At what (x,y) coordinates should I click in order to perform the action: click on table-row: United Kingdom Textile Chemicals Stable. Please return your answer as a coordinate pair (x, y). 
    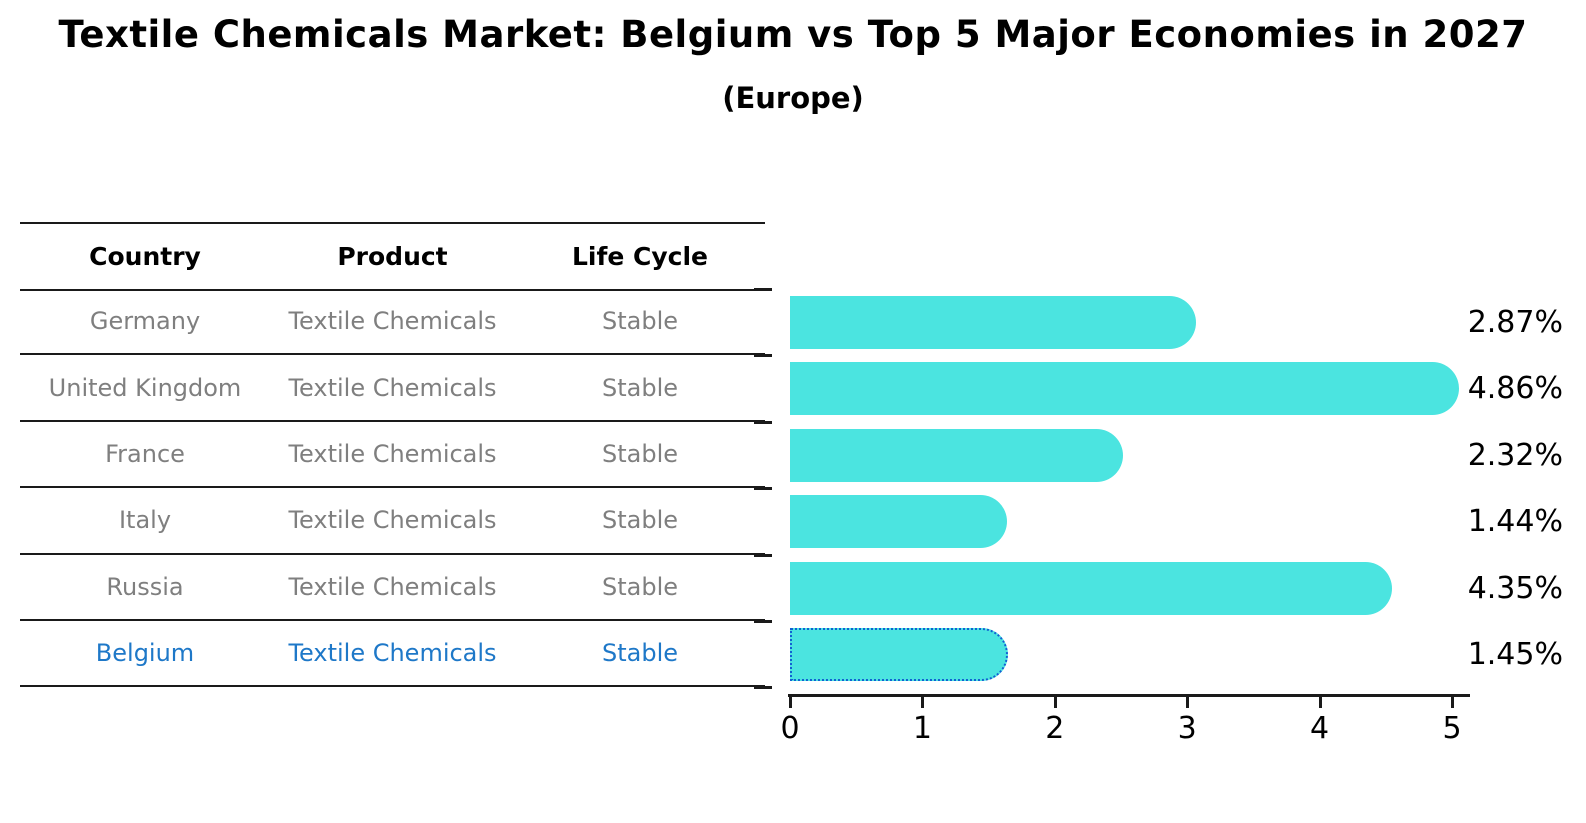
    Looking at the image, I should click on (392, 388).